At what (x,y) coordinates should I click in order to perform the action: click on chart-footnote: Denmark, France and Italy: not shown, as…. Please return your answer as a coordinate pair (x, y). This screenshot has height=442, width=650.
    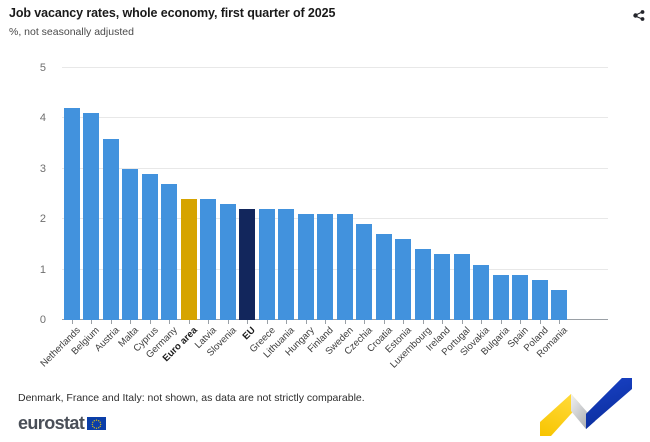
    Looking at the image, I should click on (191, 398).